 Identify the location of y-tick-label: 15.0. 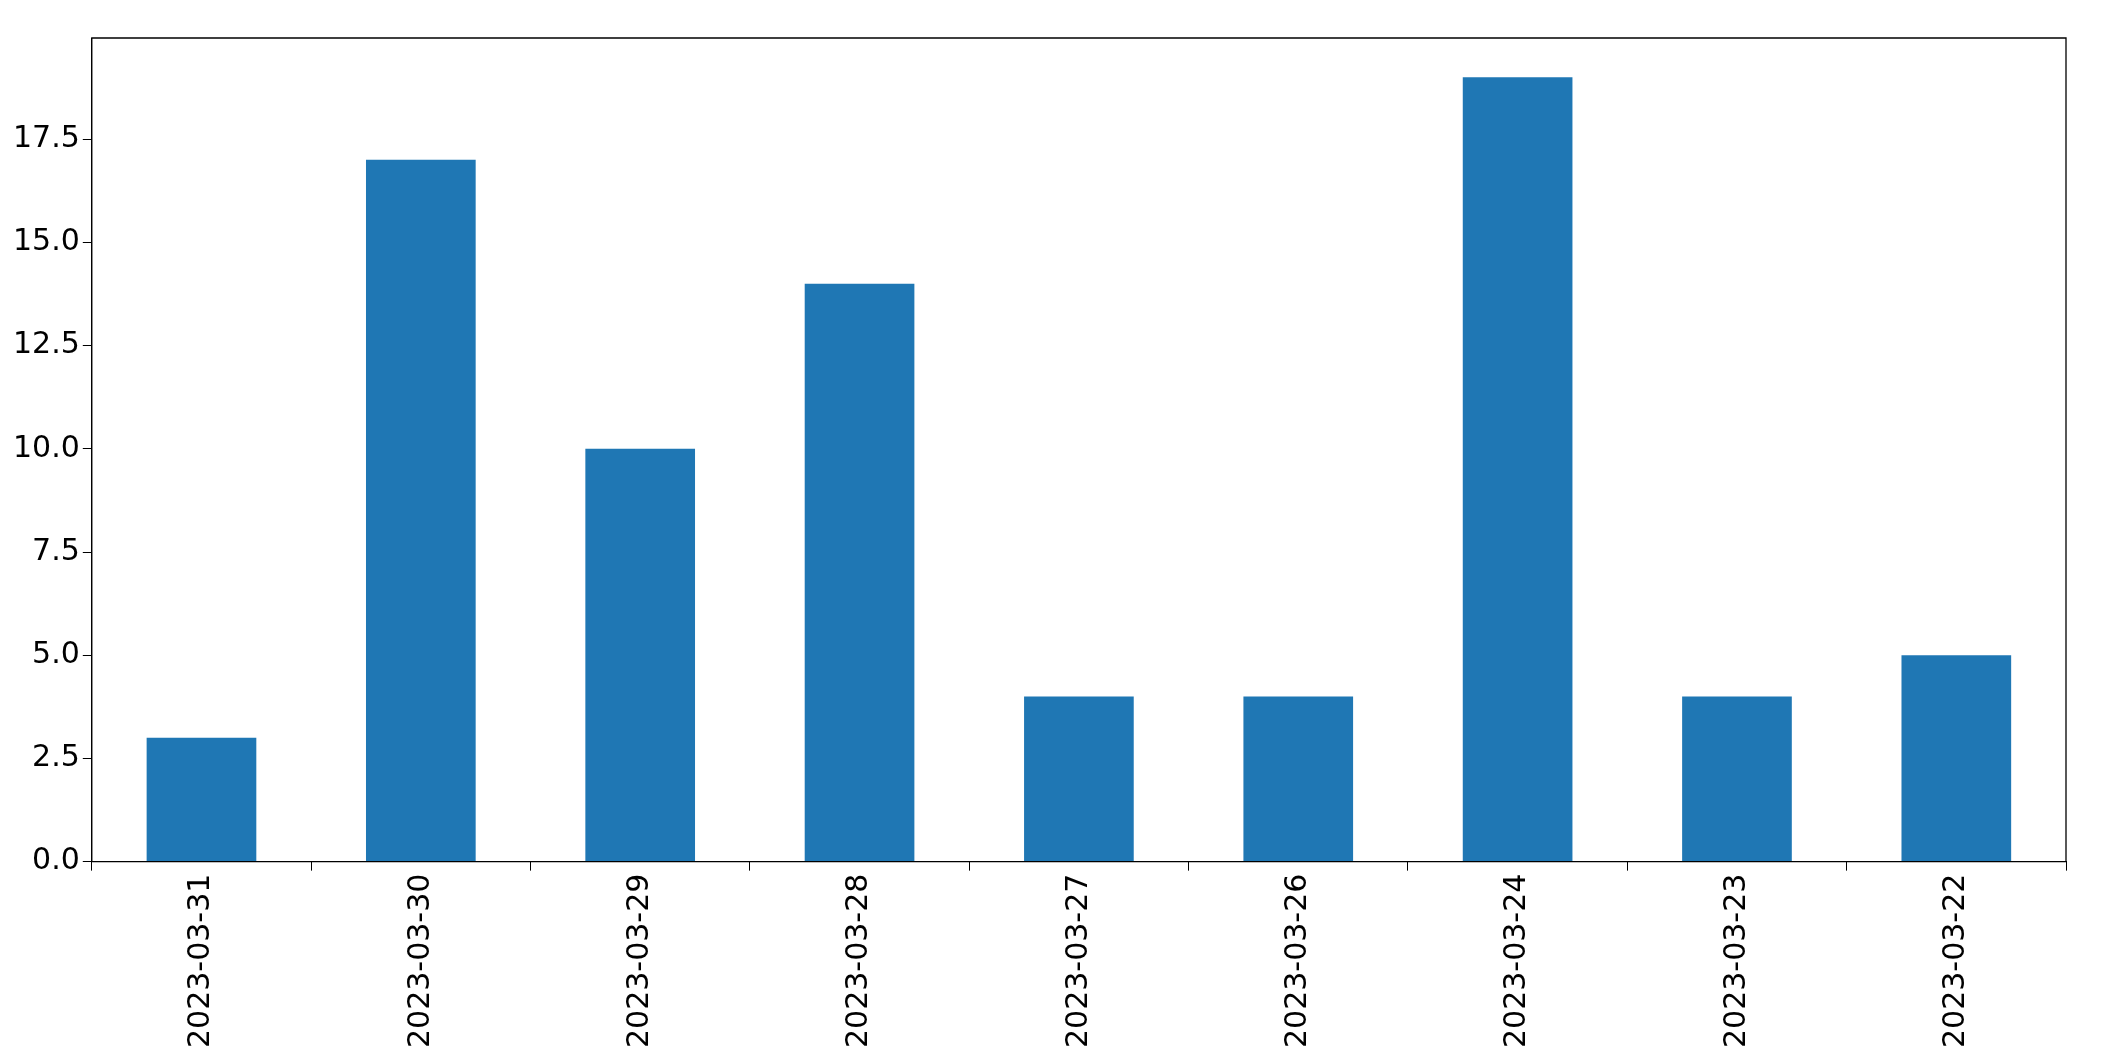
(46, 240).